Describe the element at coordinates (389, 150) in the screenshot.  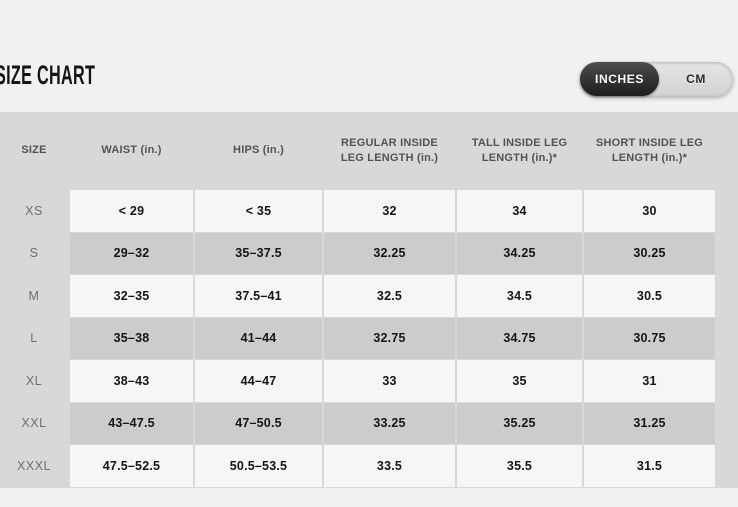
I see `column-header-regular-inside-leg: REGULAR INSIDE LEG LENGTH (in.)` at that location.